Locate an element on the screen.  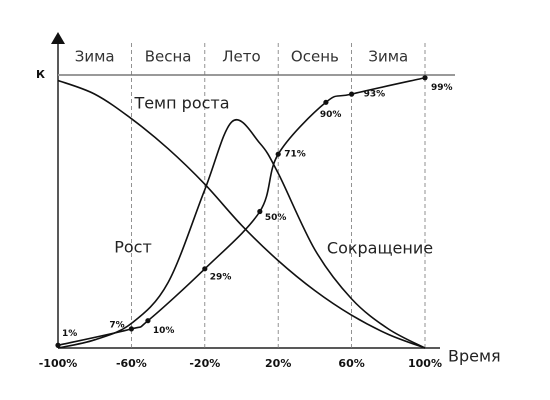
x-tick-label: -60% is located at coordinates (131, 363).